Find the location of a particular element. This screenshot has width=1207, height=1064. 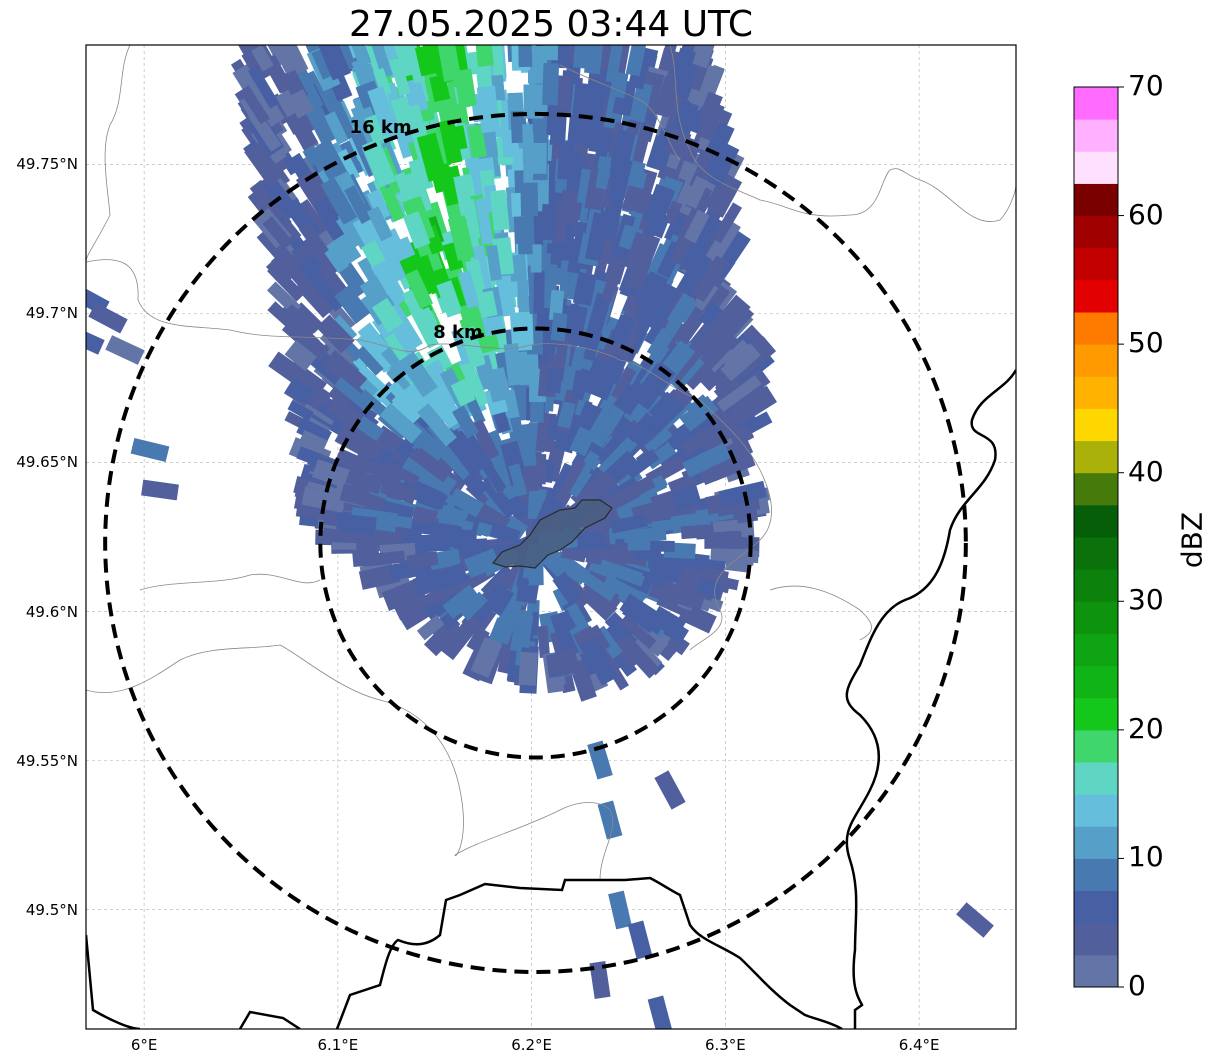

lat-tick-label: 49.5°N is located at coordinates (51, 909).